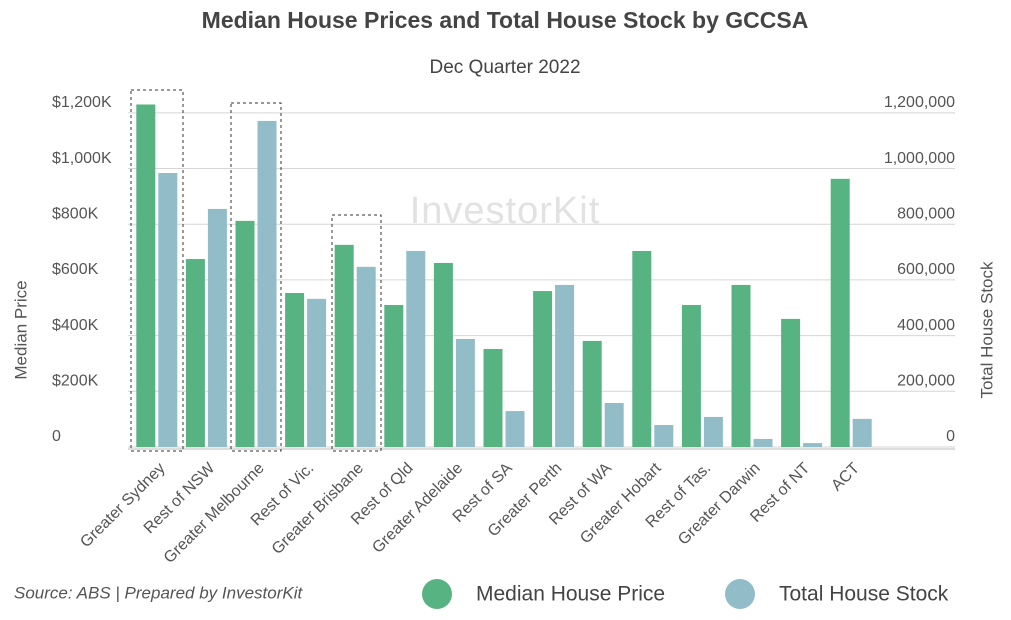 The width and height of the screenshot is (1011, 620). I want to click on y2-tick-label: 600,000, so click(926, 269).